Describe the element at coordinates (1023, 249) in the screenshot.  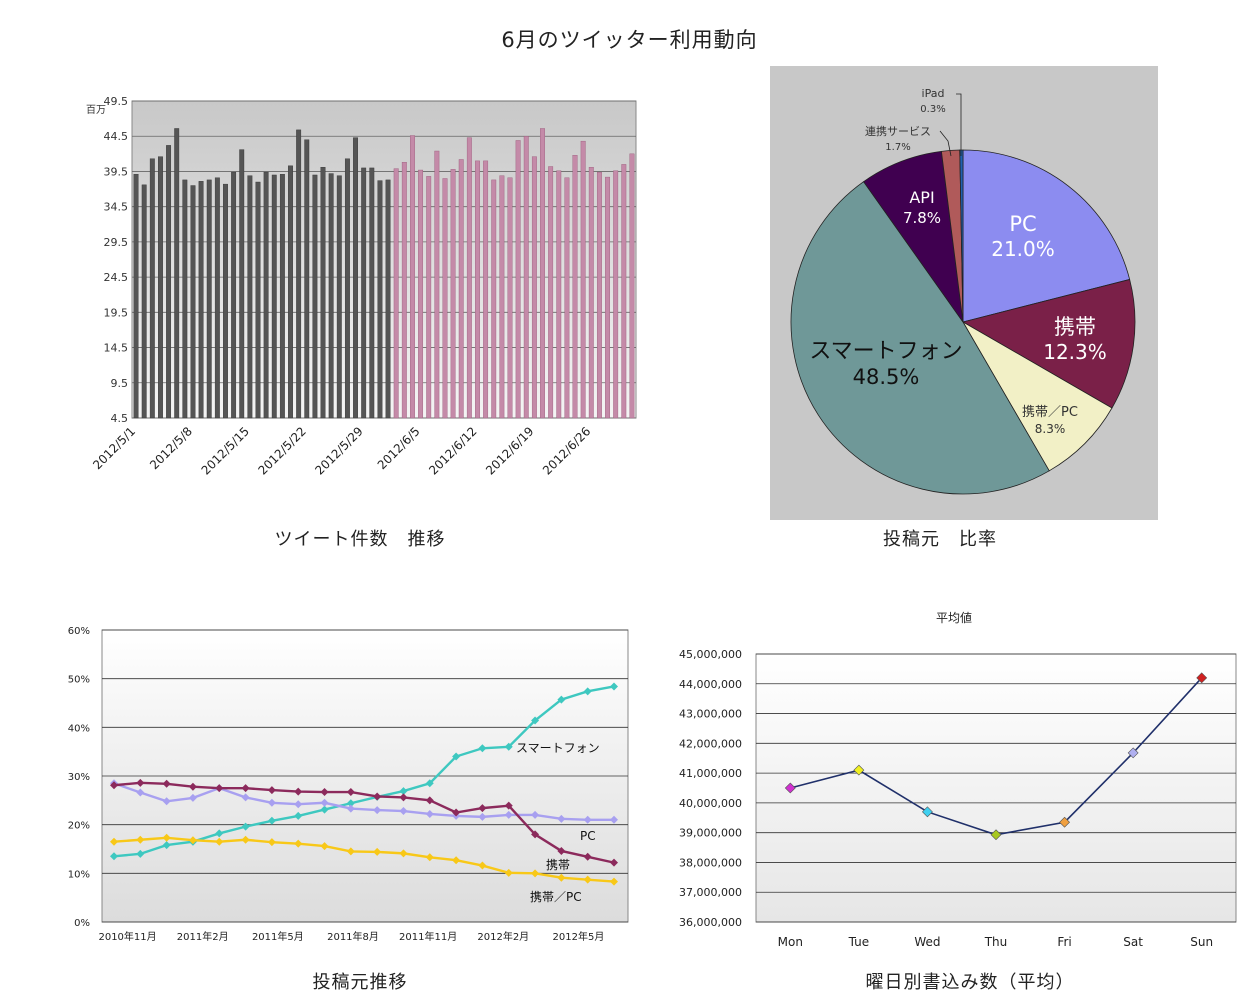
I see `pie-percent-label: 21.0%` at that location.